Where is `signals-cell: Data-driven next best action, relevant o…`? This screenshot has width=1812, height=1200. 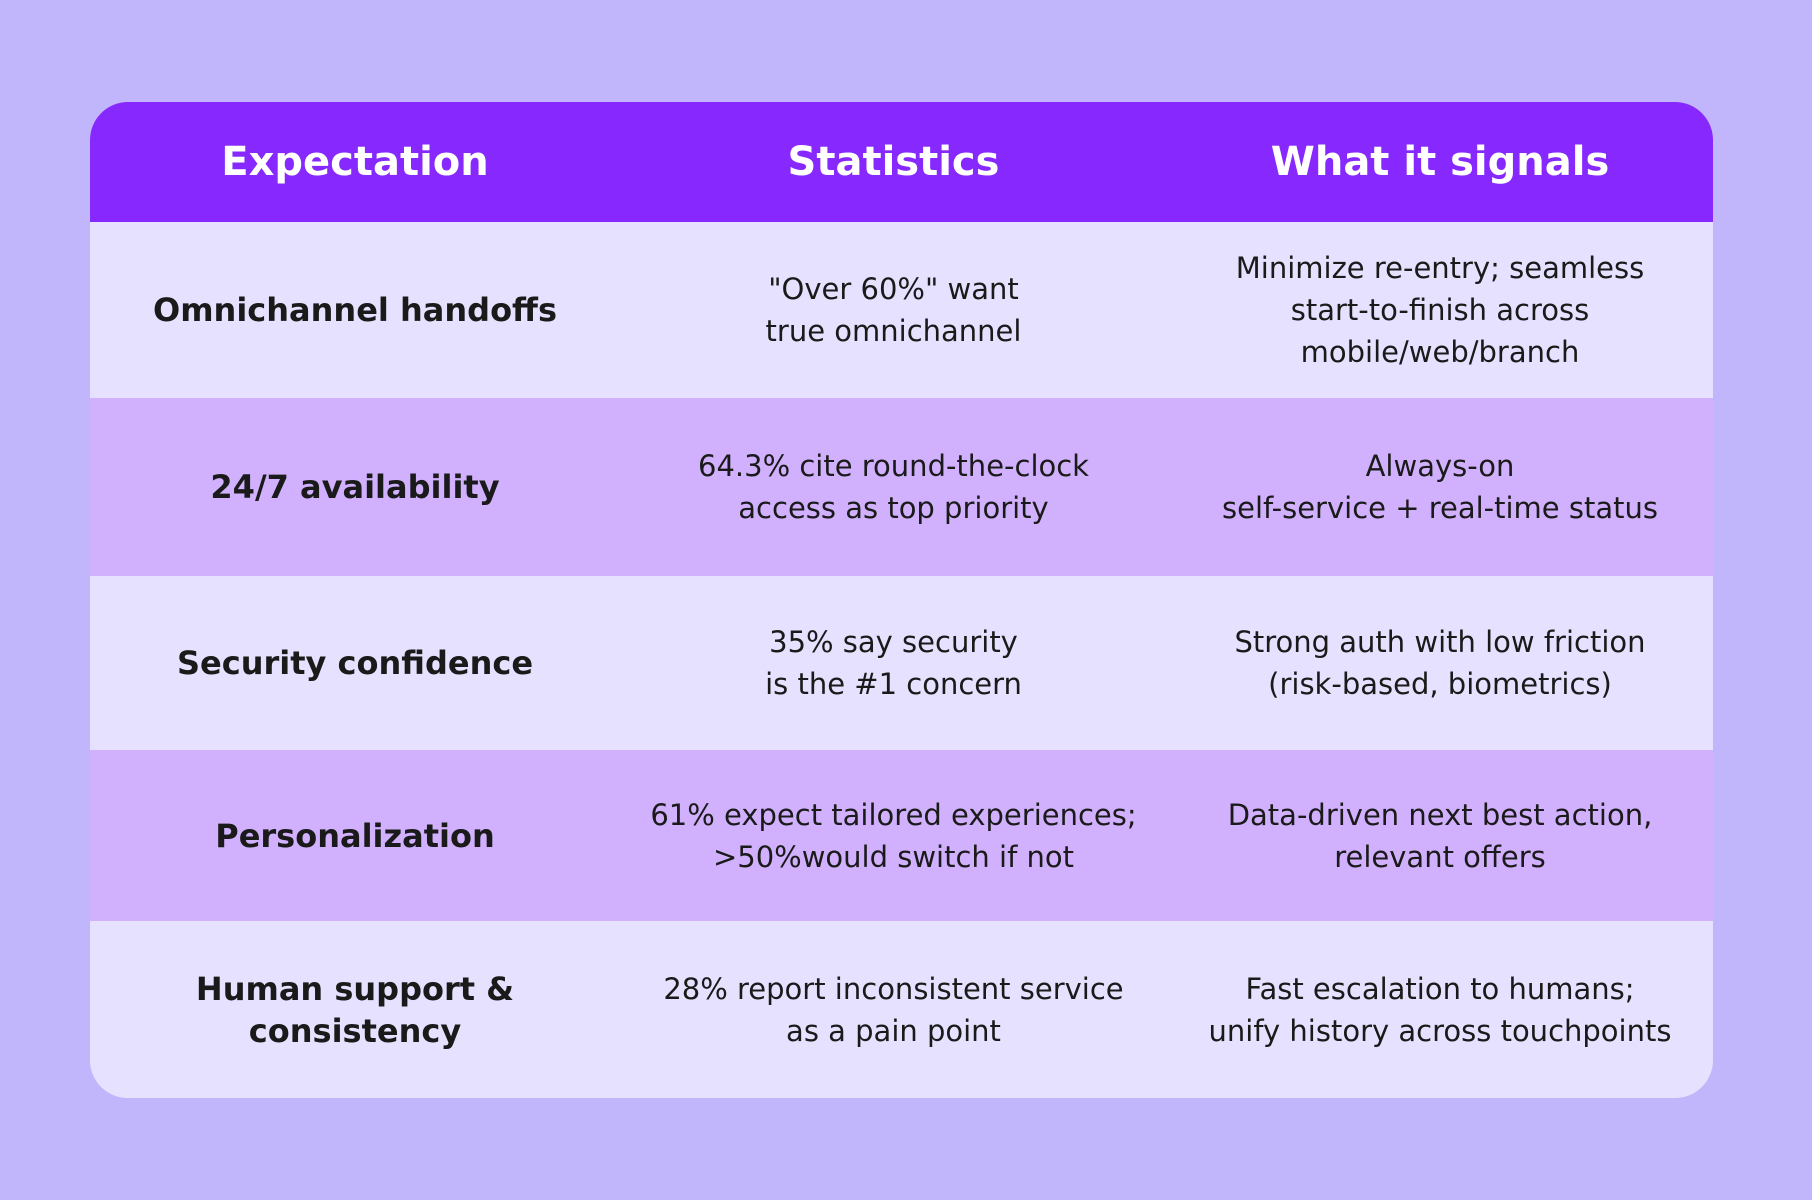 signals-cell: Data-driven next best action, relevant o… is located at coordinates (1440, 835).